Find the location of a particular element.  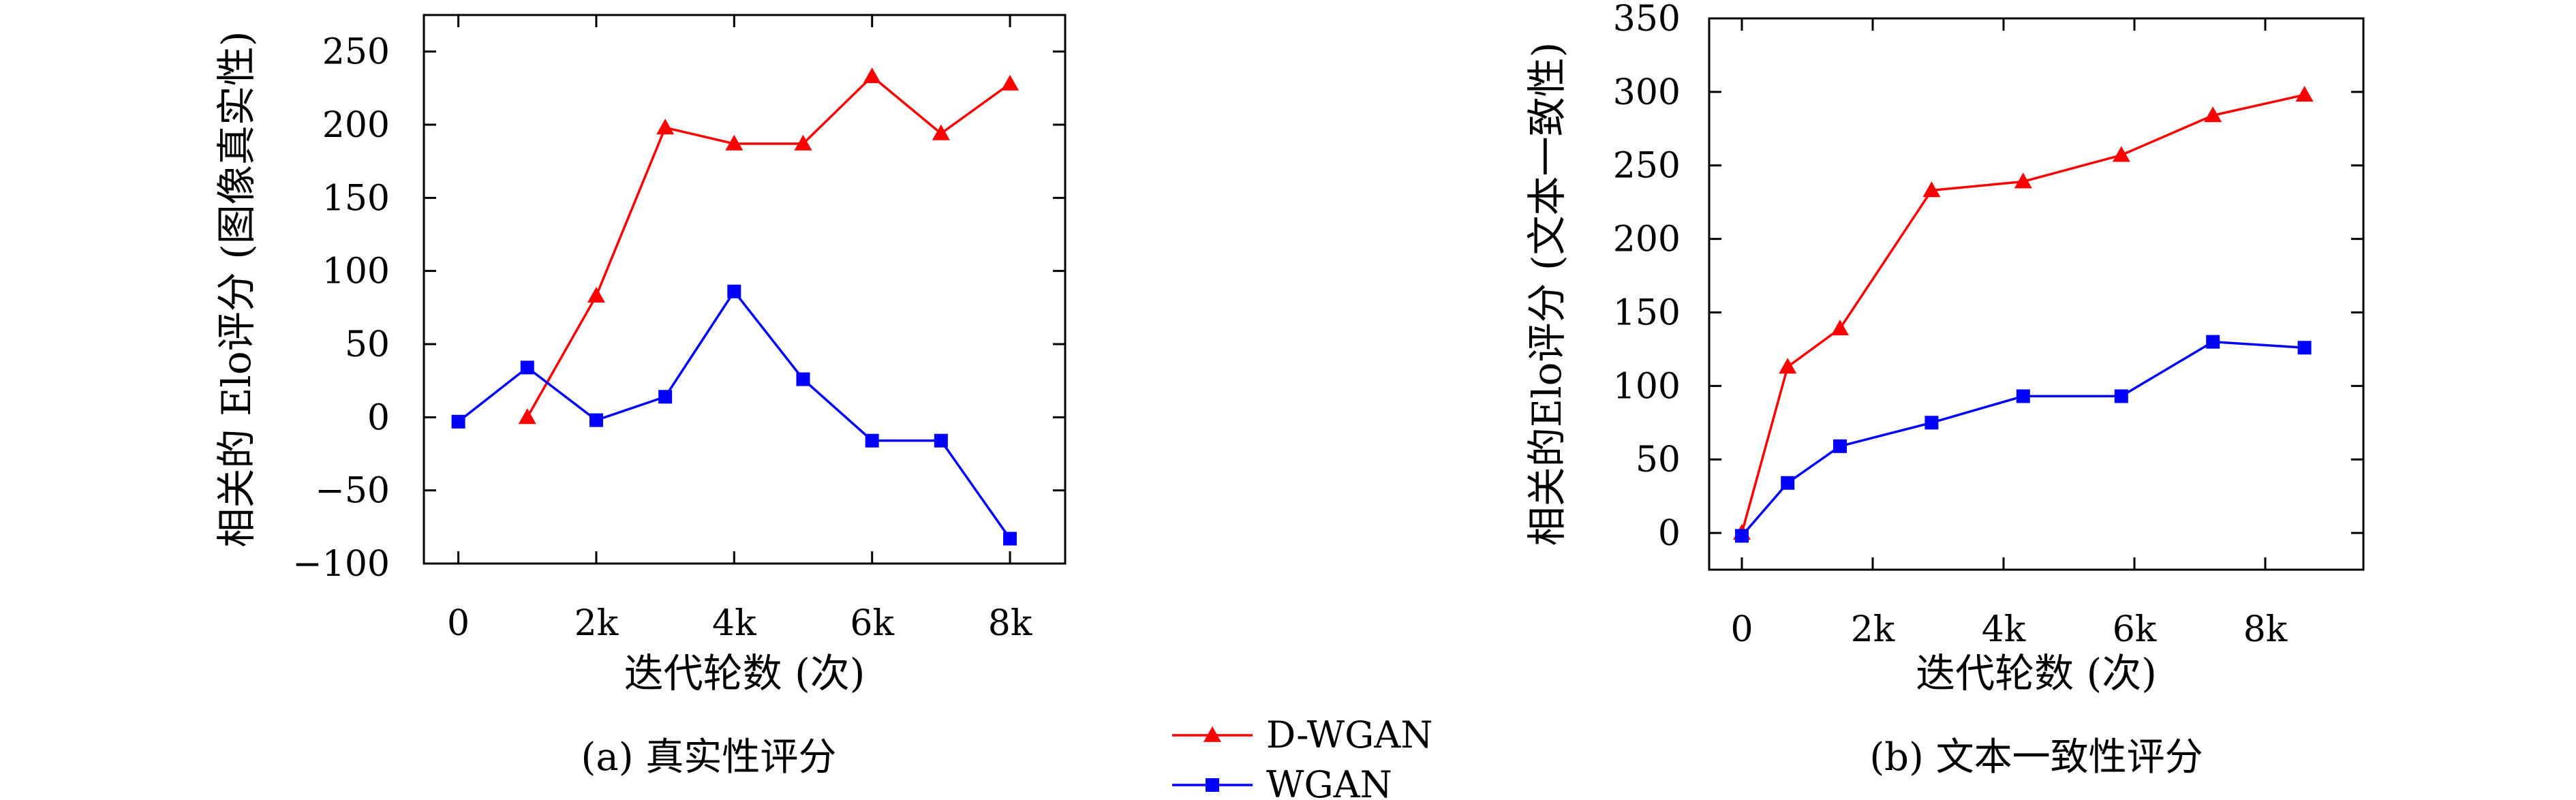

x-tick-label-text: 0 is located at coordinates (1742, 629).